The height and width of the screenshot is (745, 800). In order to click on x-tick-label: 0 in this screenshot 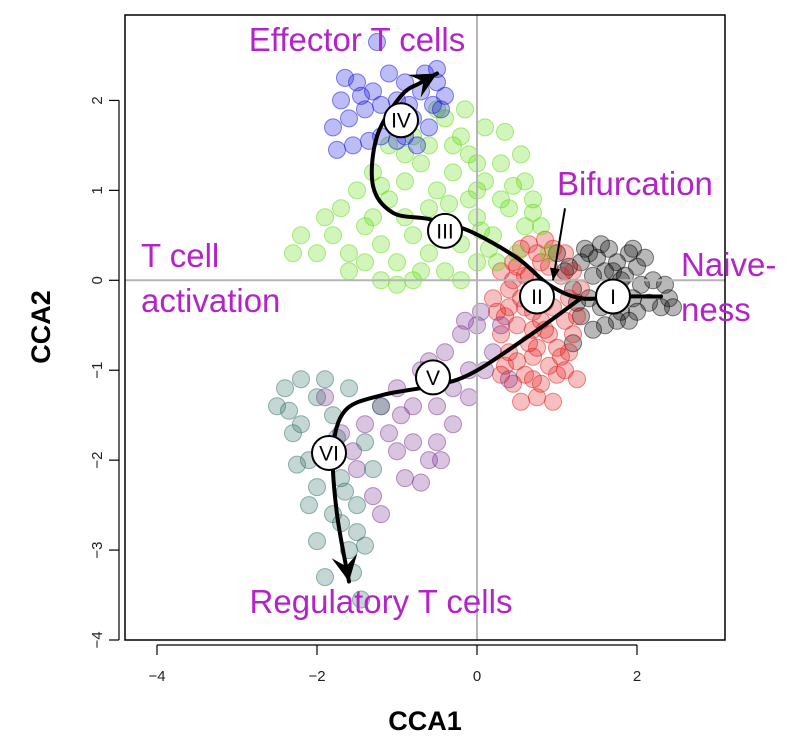, I will do `click(477, 676)`.